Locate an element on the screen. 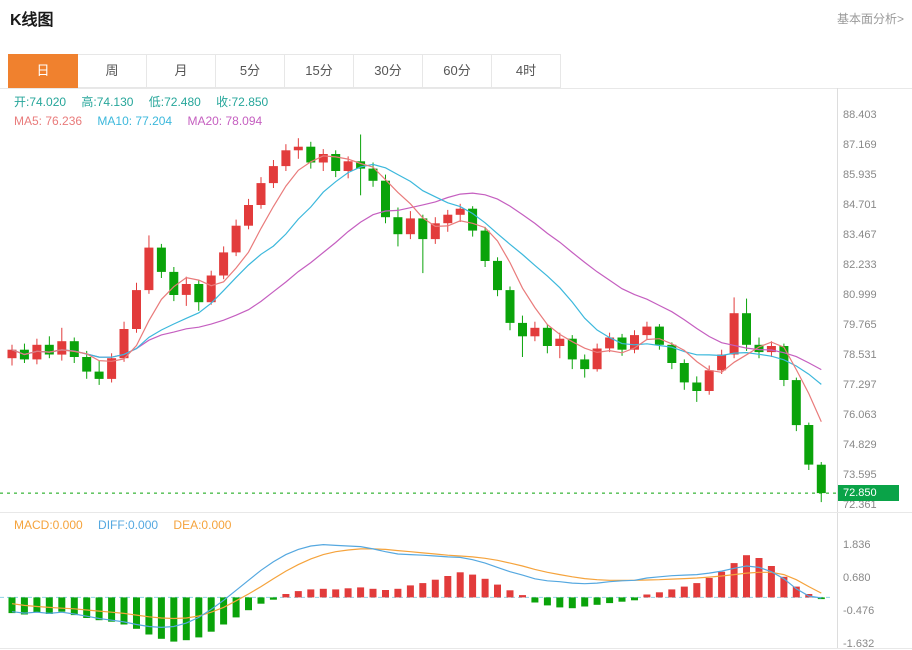 The width and height of the screenshot is (912, 650). panel-divider is located at coordinates (456, 512).